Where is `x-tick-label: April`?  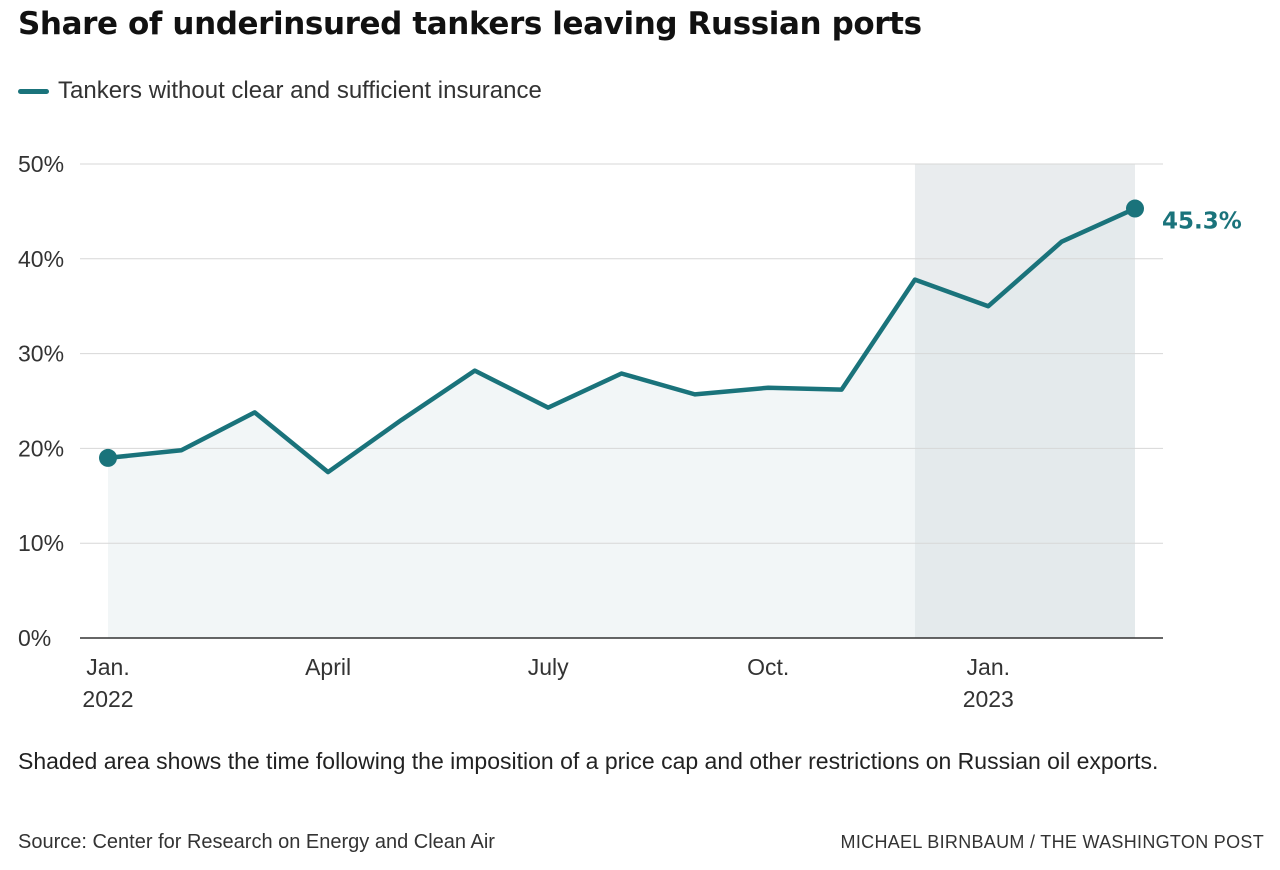
x-tick-label: April is located at coordinates (328, 667).